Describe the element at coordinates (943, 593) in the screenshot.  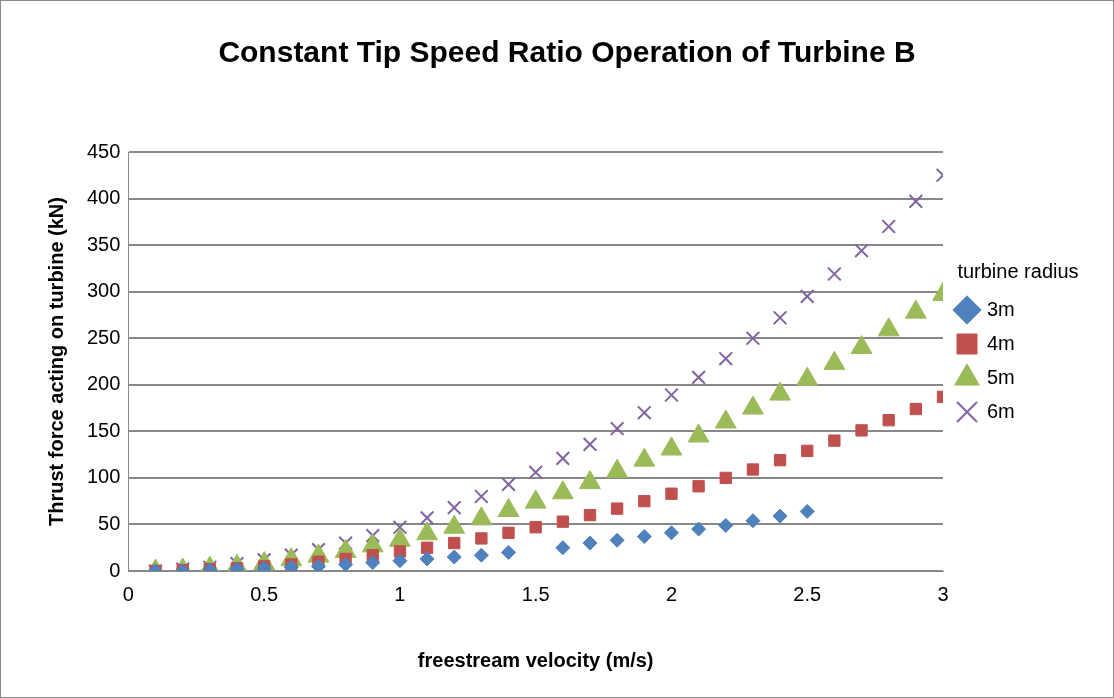
I see `x-tick-label: 3` at that location.